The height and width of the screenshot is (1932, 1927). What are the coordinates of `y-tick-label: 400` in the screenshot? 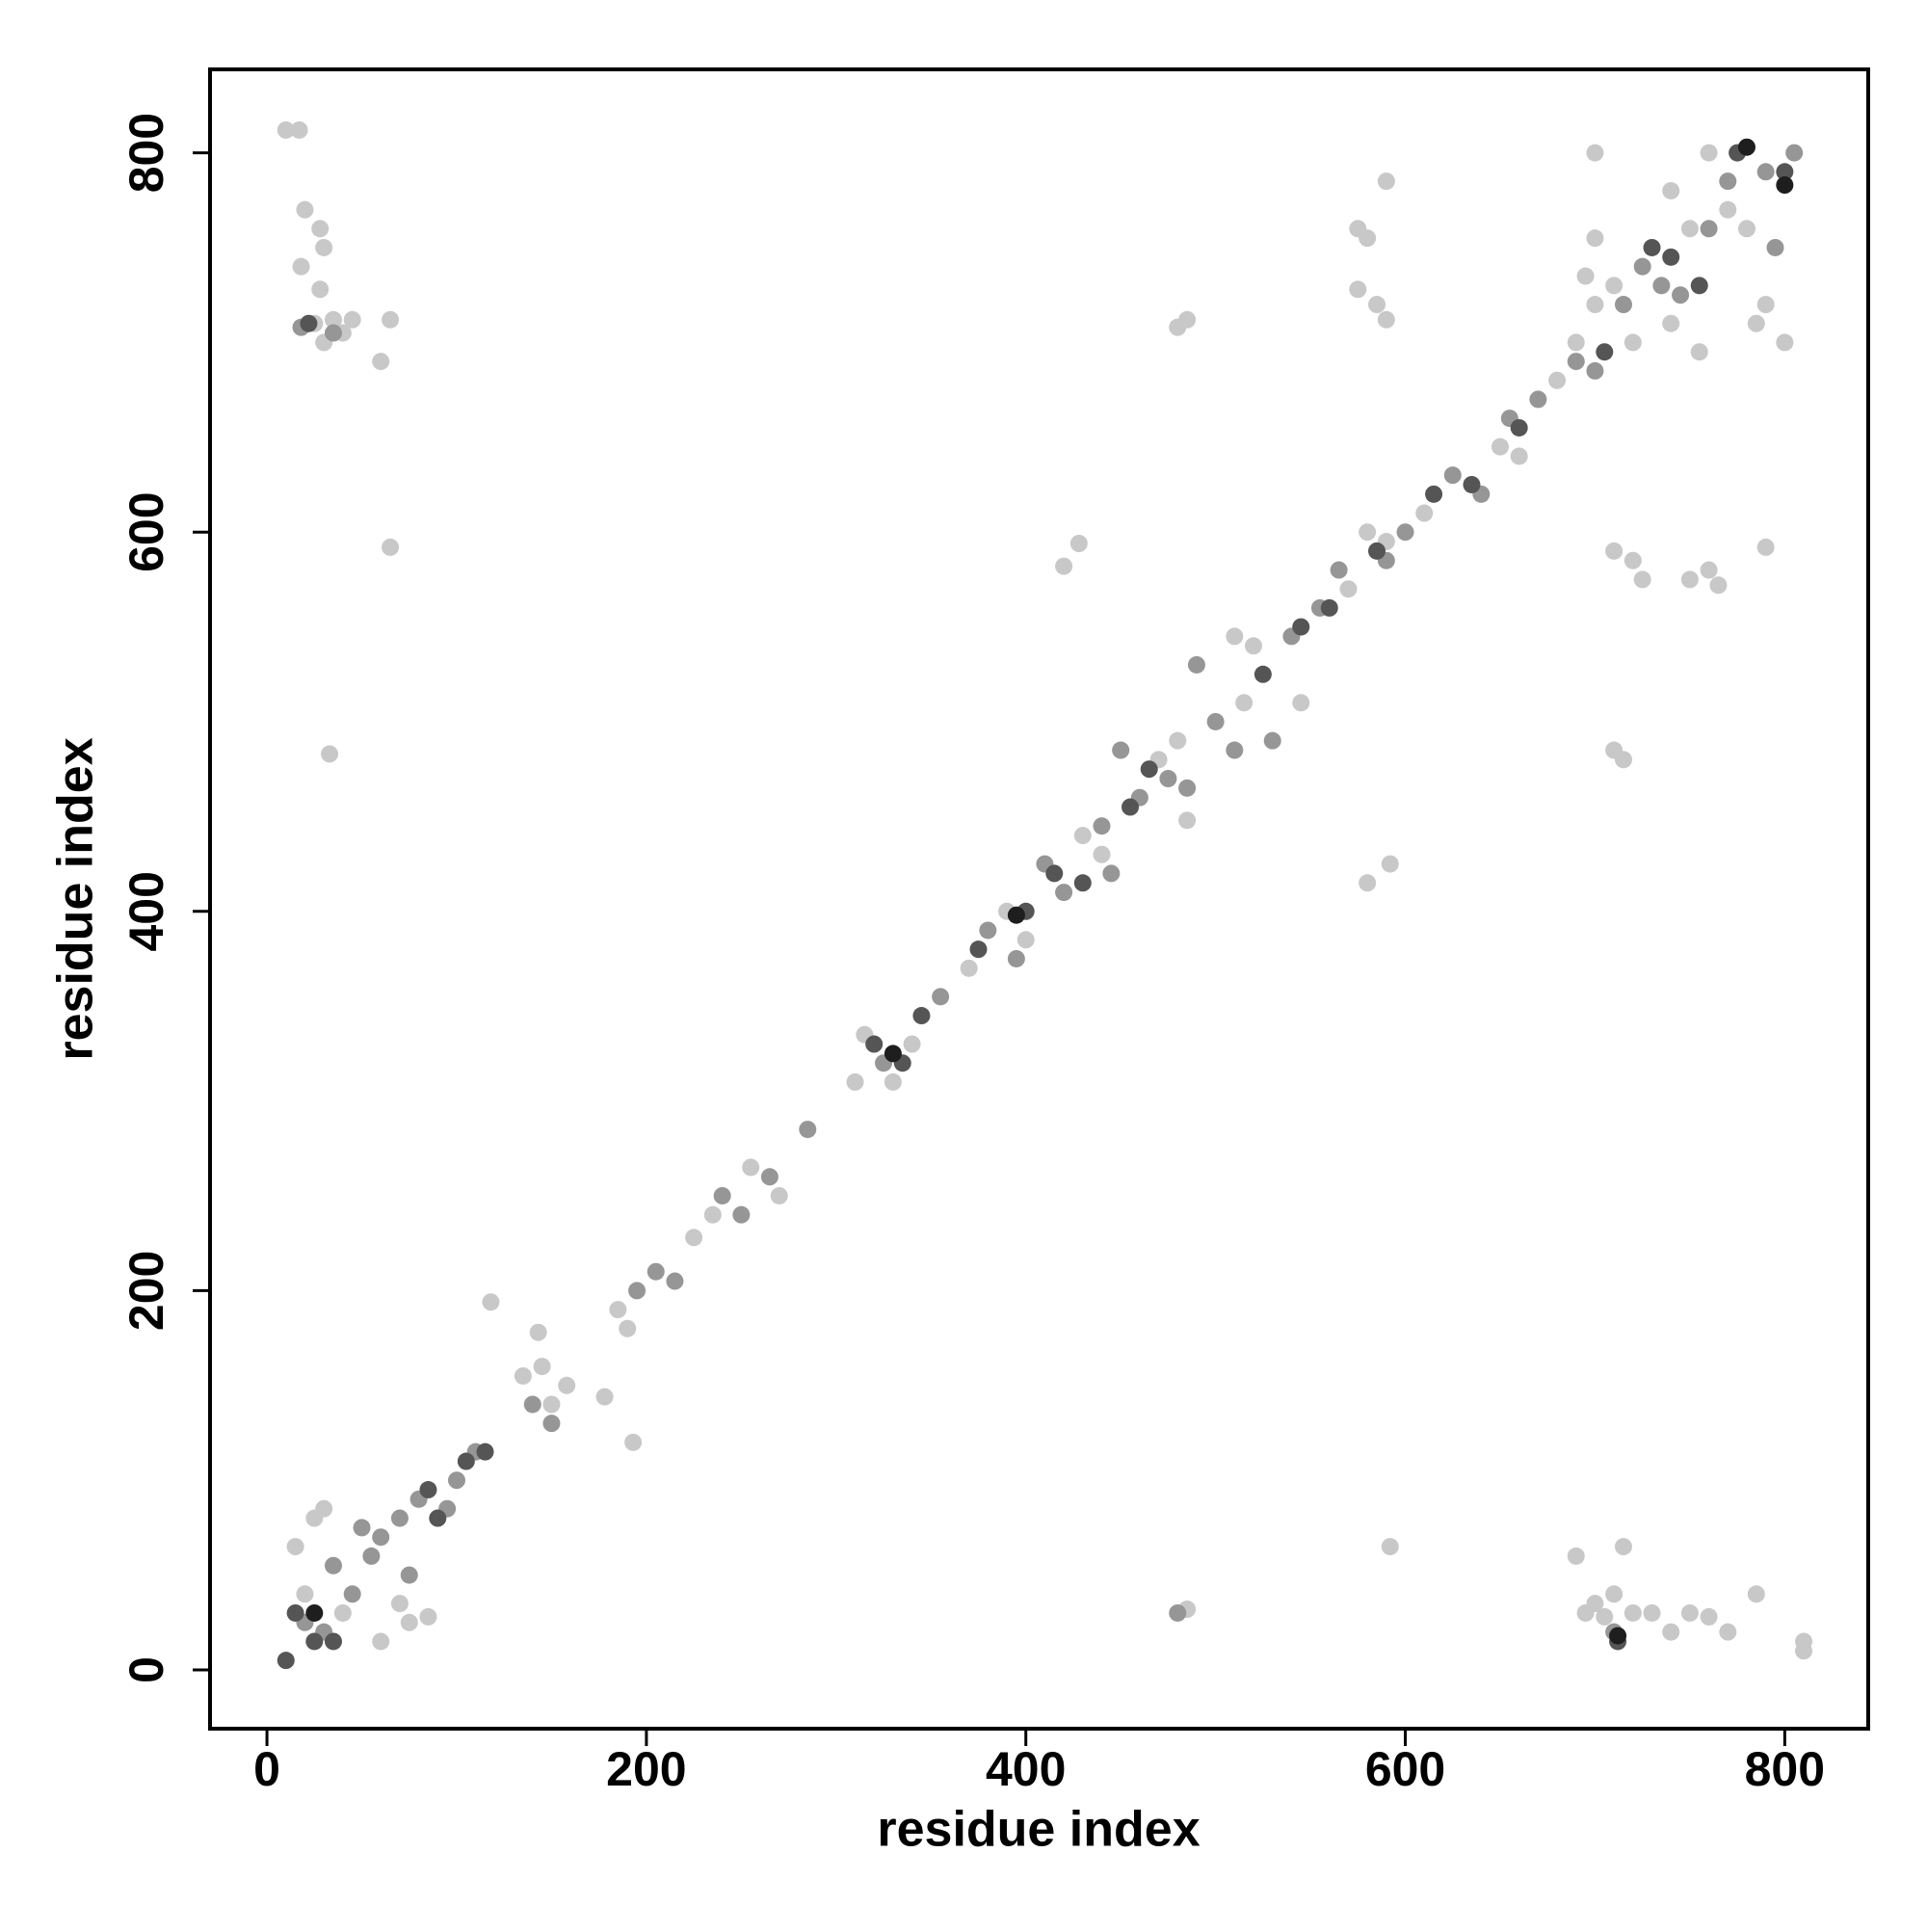 It's located at (146, 911).